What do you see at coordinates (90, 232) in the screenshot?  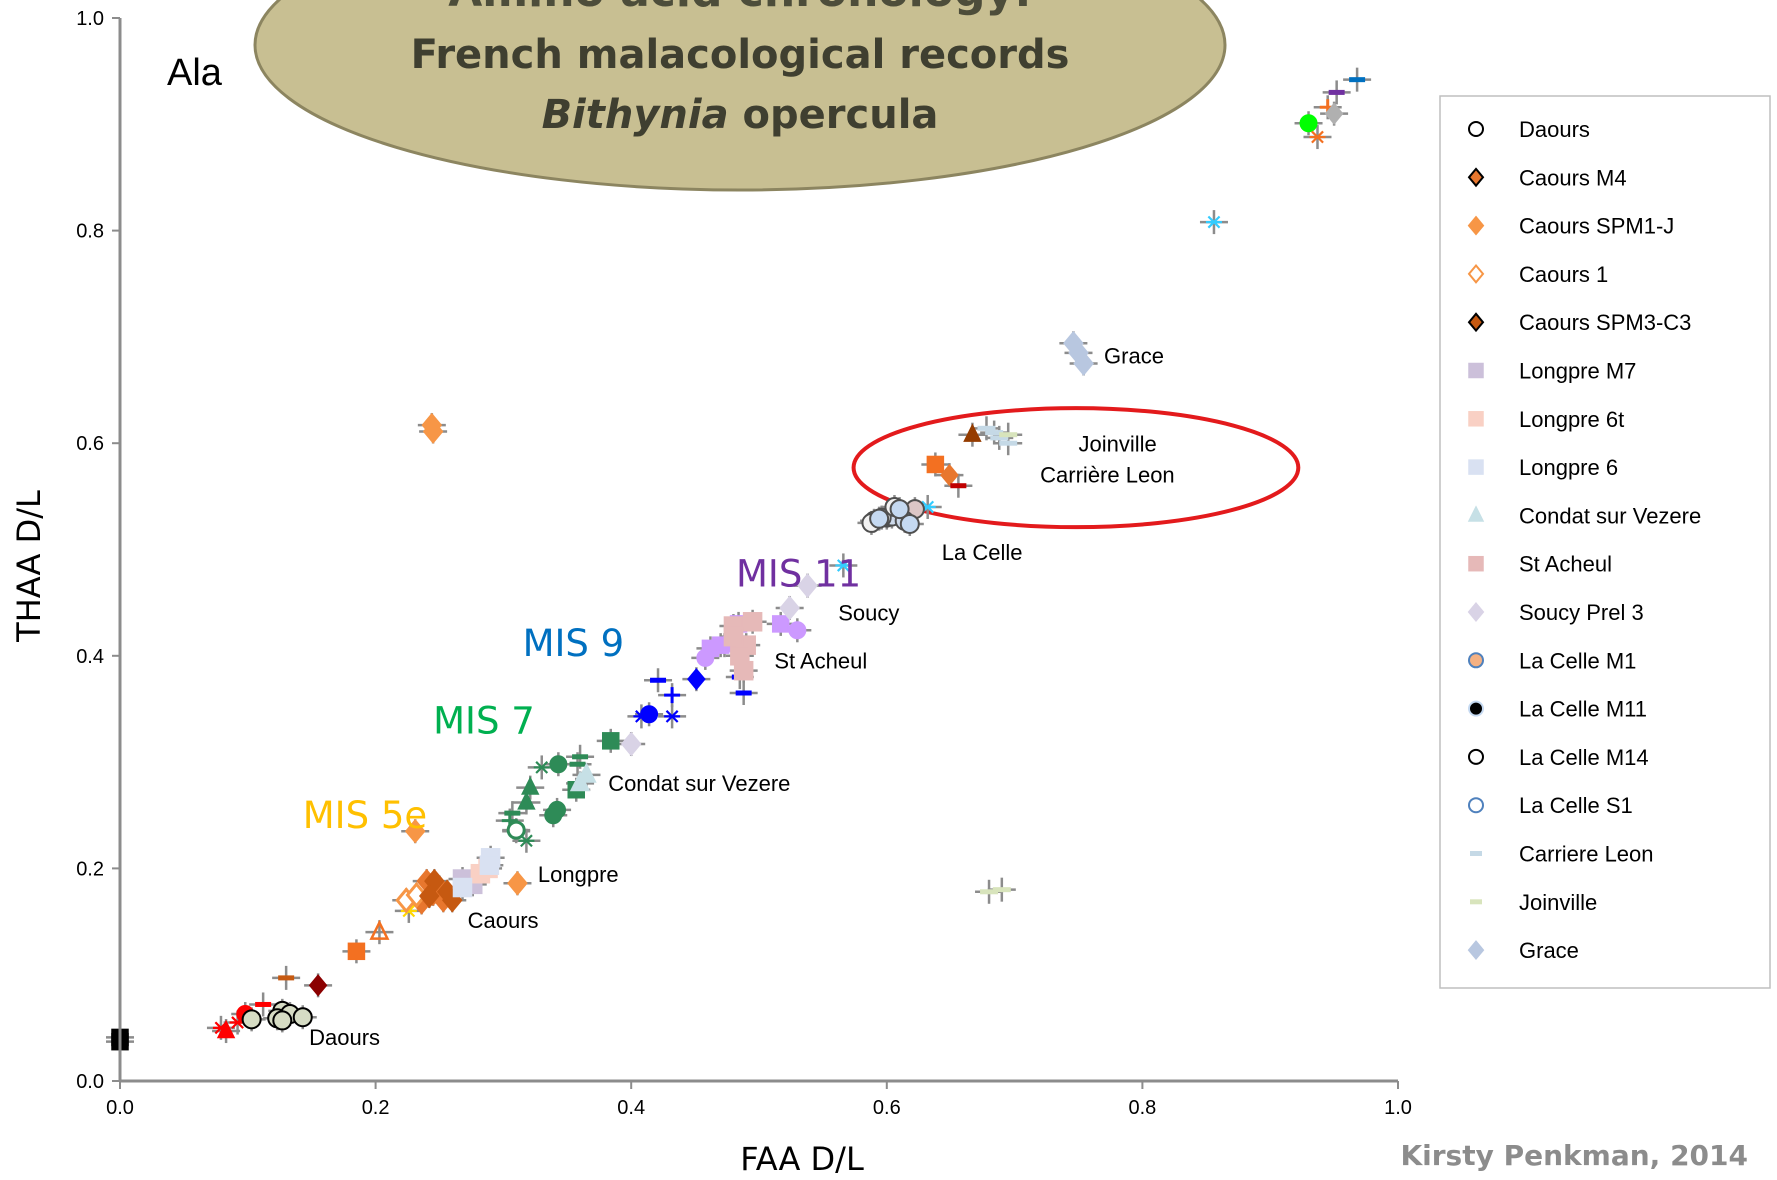 I see `y-tick-label: 0.8` at bounding box center [90, 232].